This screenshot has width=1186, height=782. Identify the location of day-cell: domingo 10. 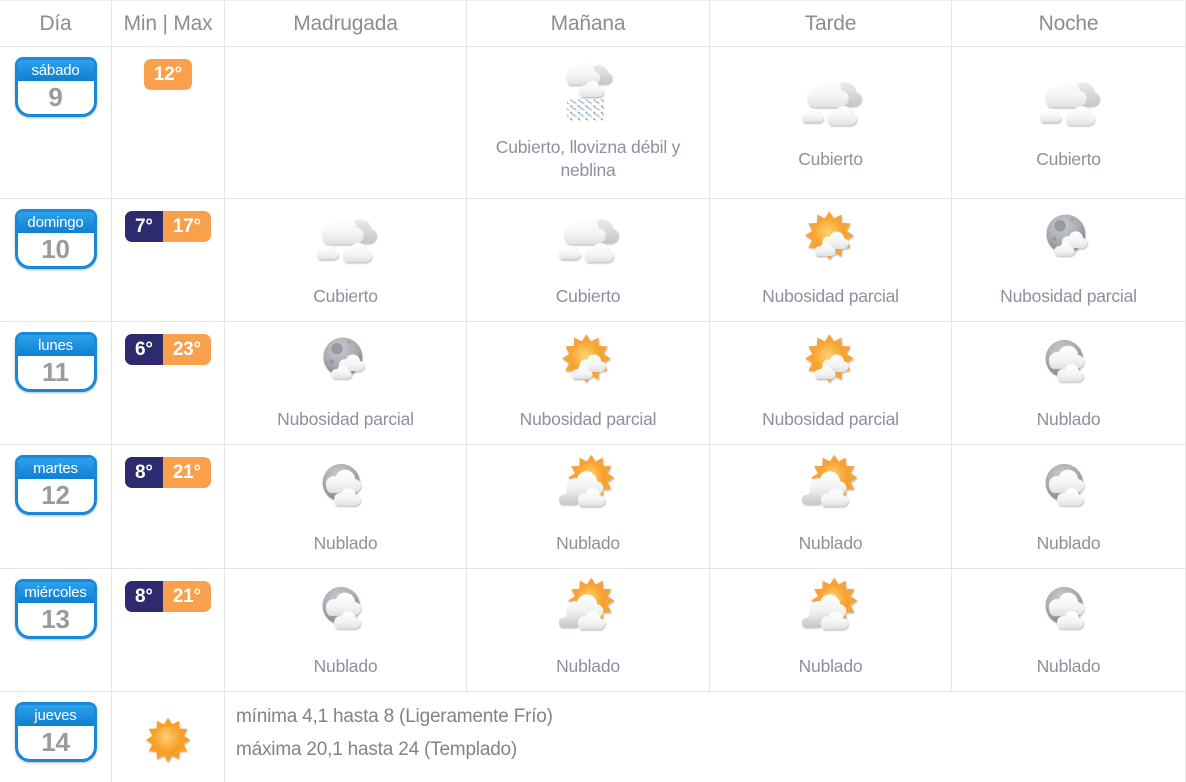
(56, 260).